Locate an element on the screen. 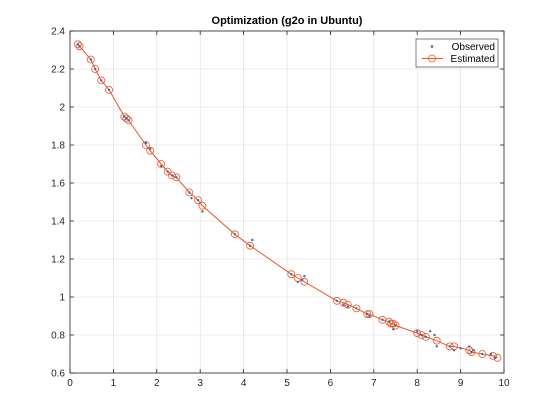 This screenshot has height=420, width=560. legend-observed-label: Observed is located at coordinates (473, 47).